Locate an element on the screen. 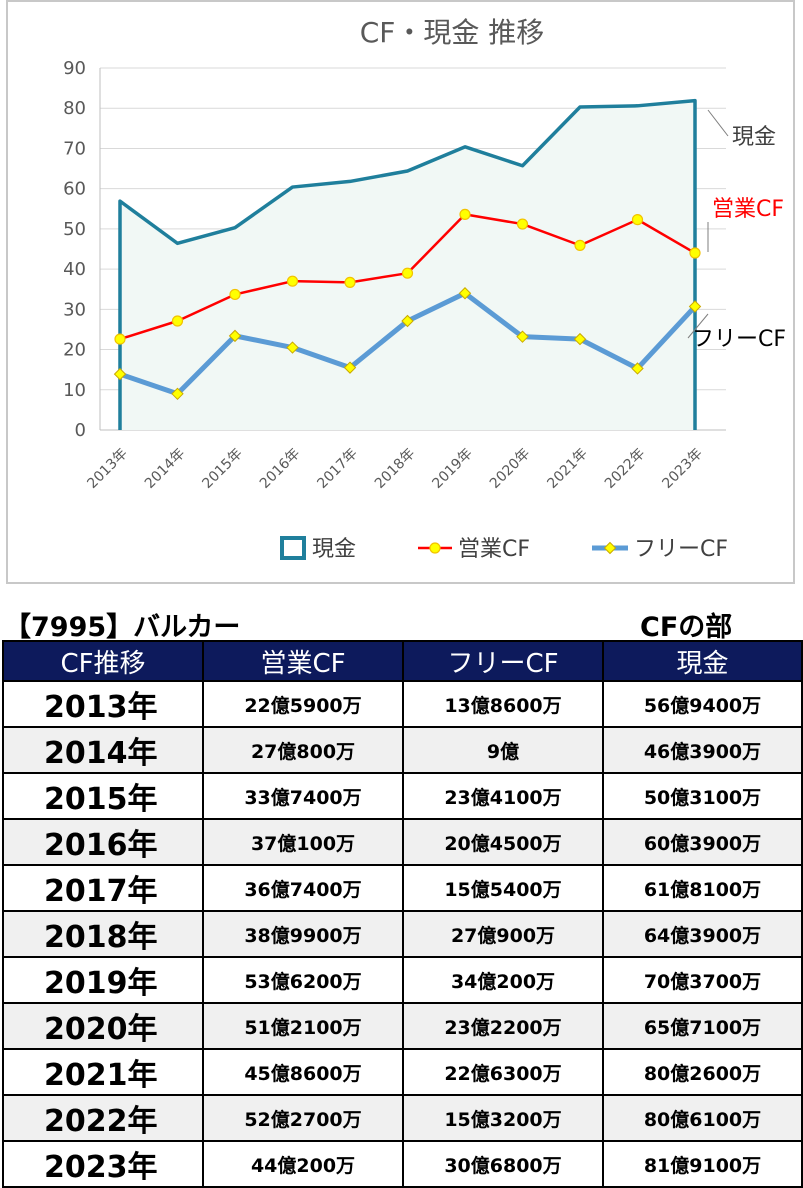 The width and height of the screenshot is (803, 1188). year-cell: 2014年 is located at coordinates (103, 750).